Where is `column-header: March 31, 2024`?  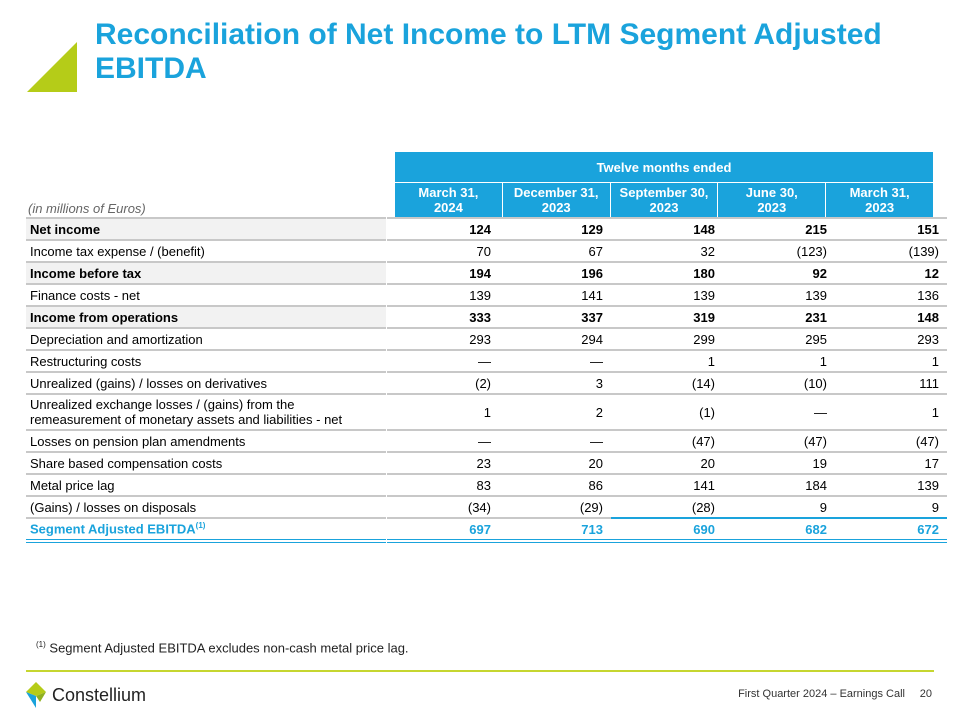
column-header: March 31, 2024 is located at coordinates (448, 200).